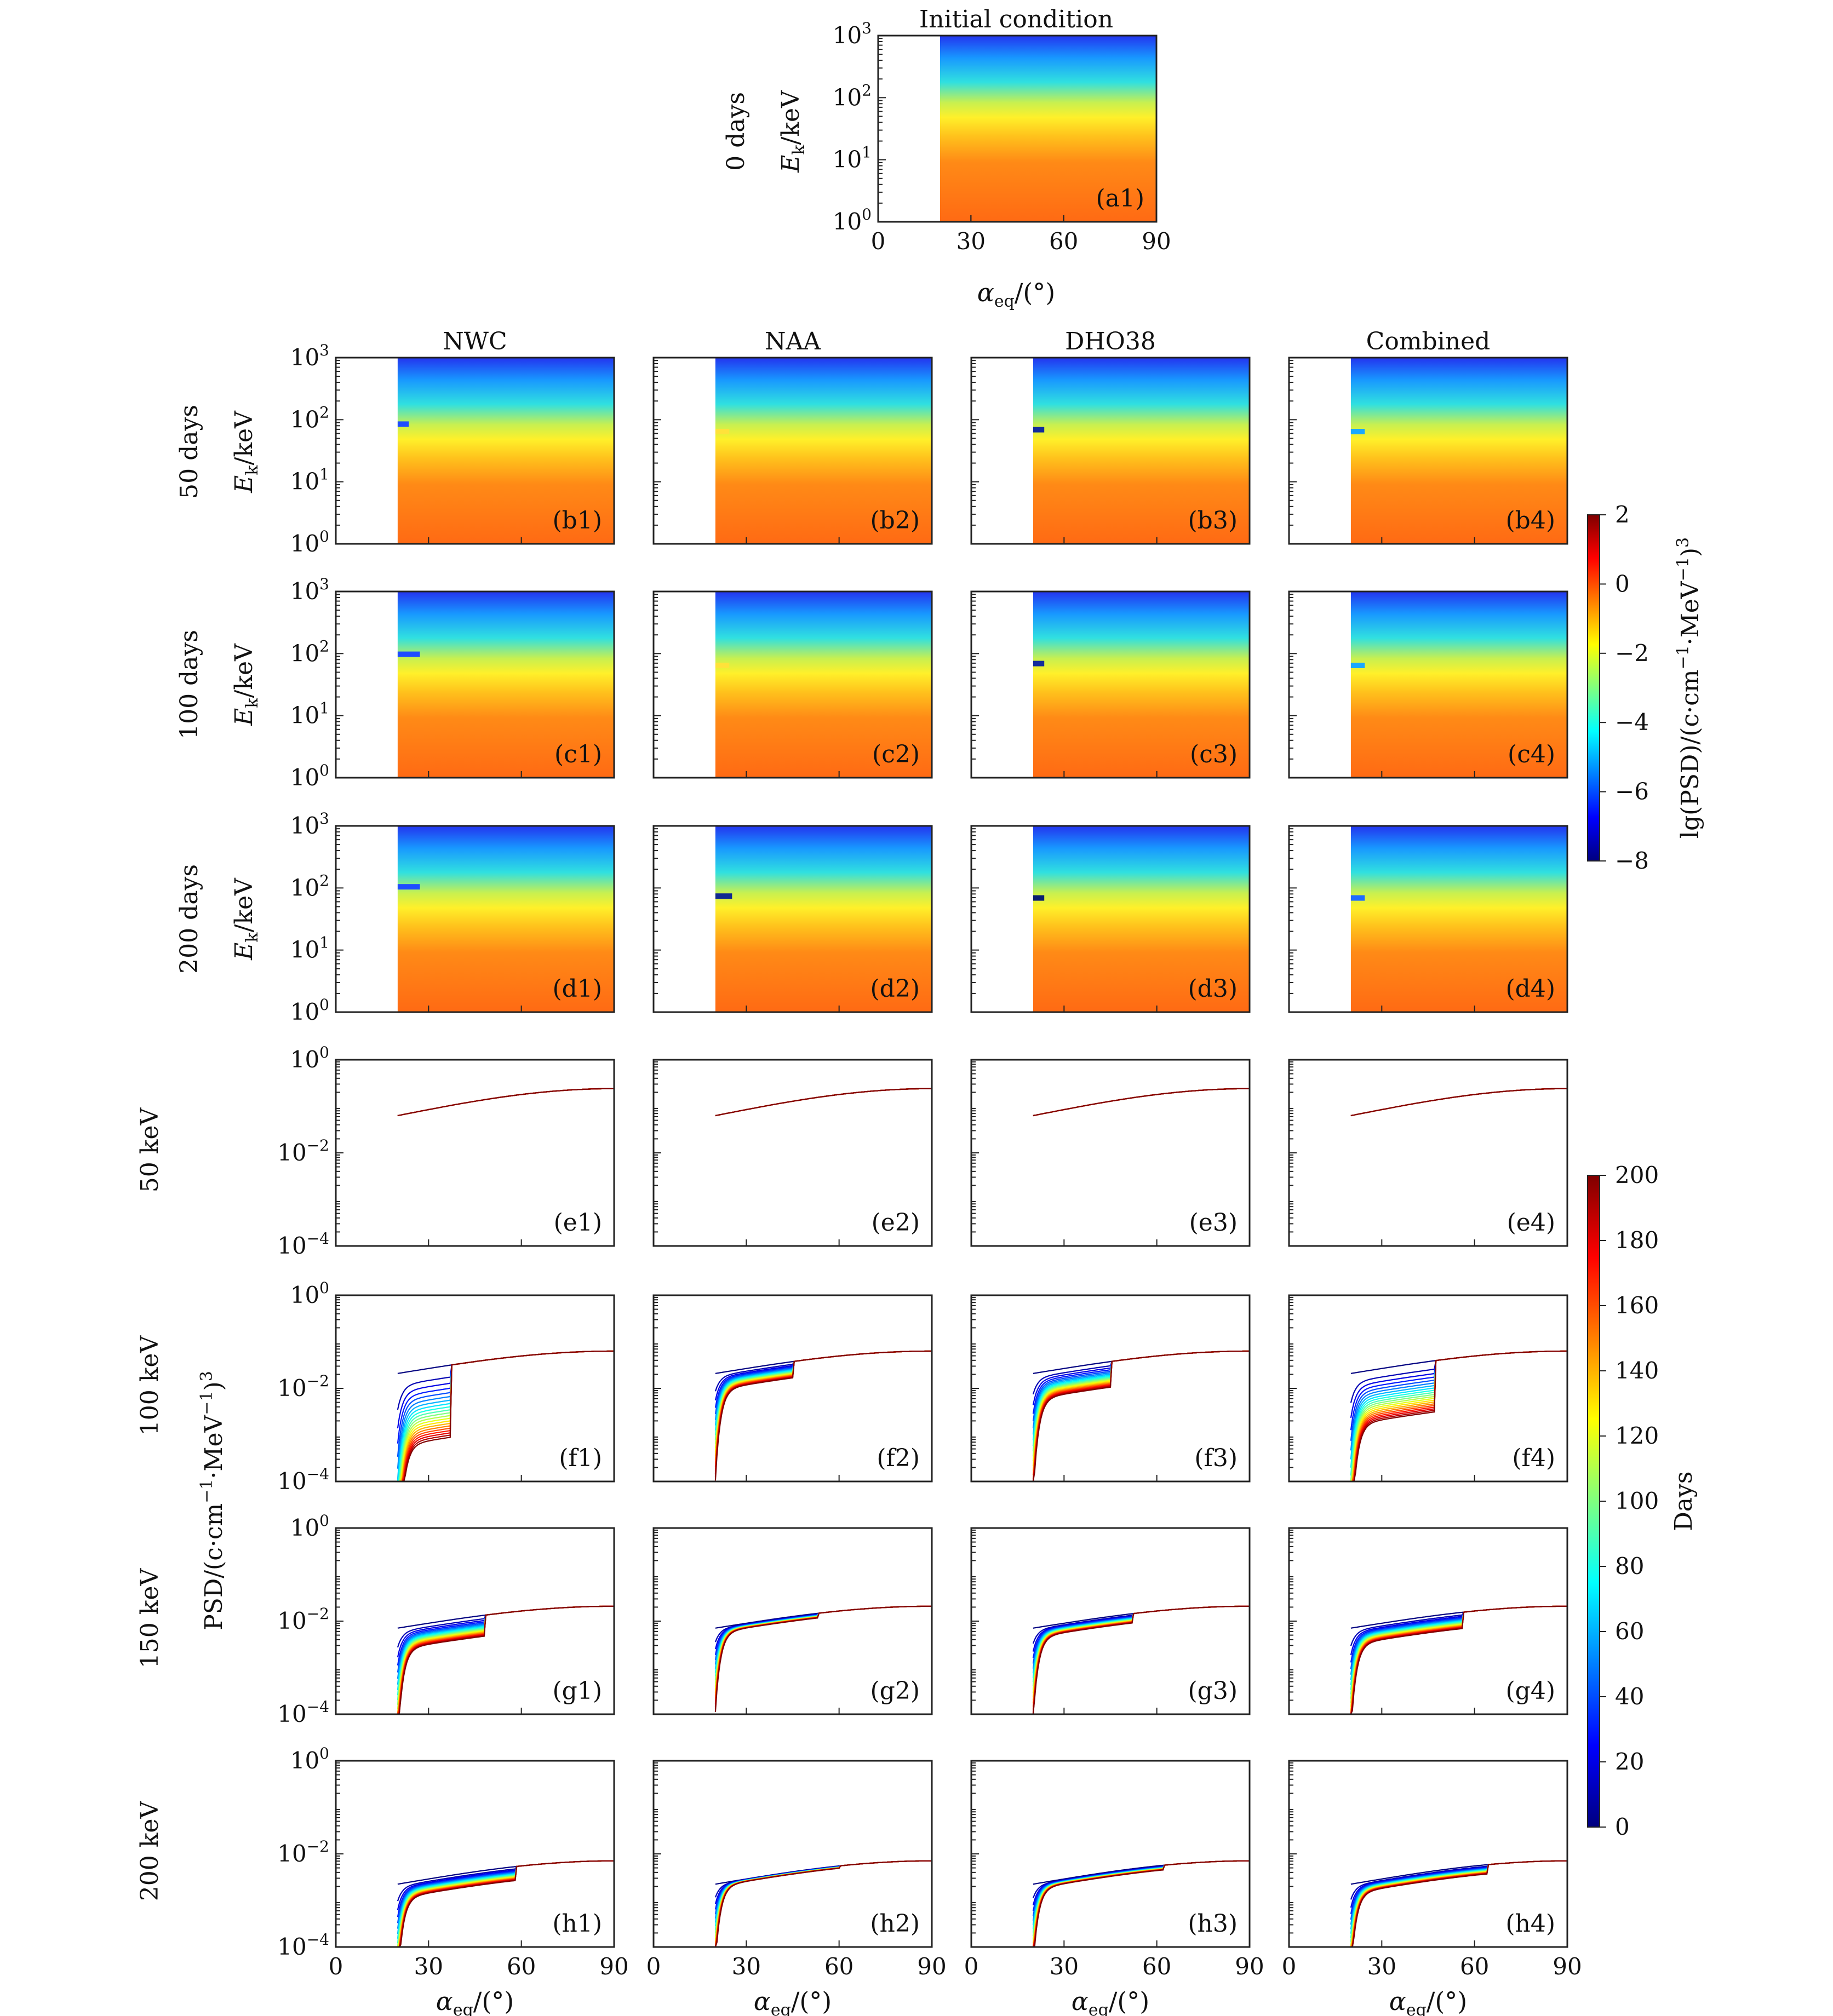  I want to click on panel-label: (e2), so click(896, 1223).